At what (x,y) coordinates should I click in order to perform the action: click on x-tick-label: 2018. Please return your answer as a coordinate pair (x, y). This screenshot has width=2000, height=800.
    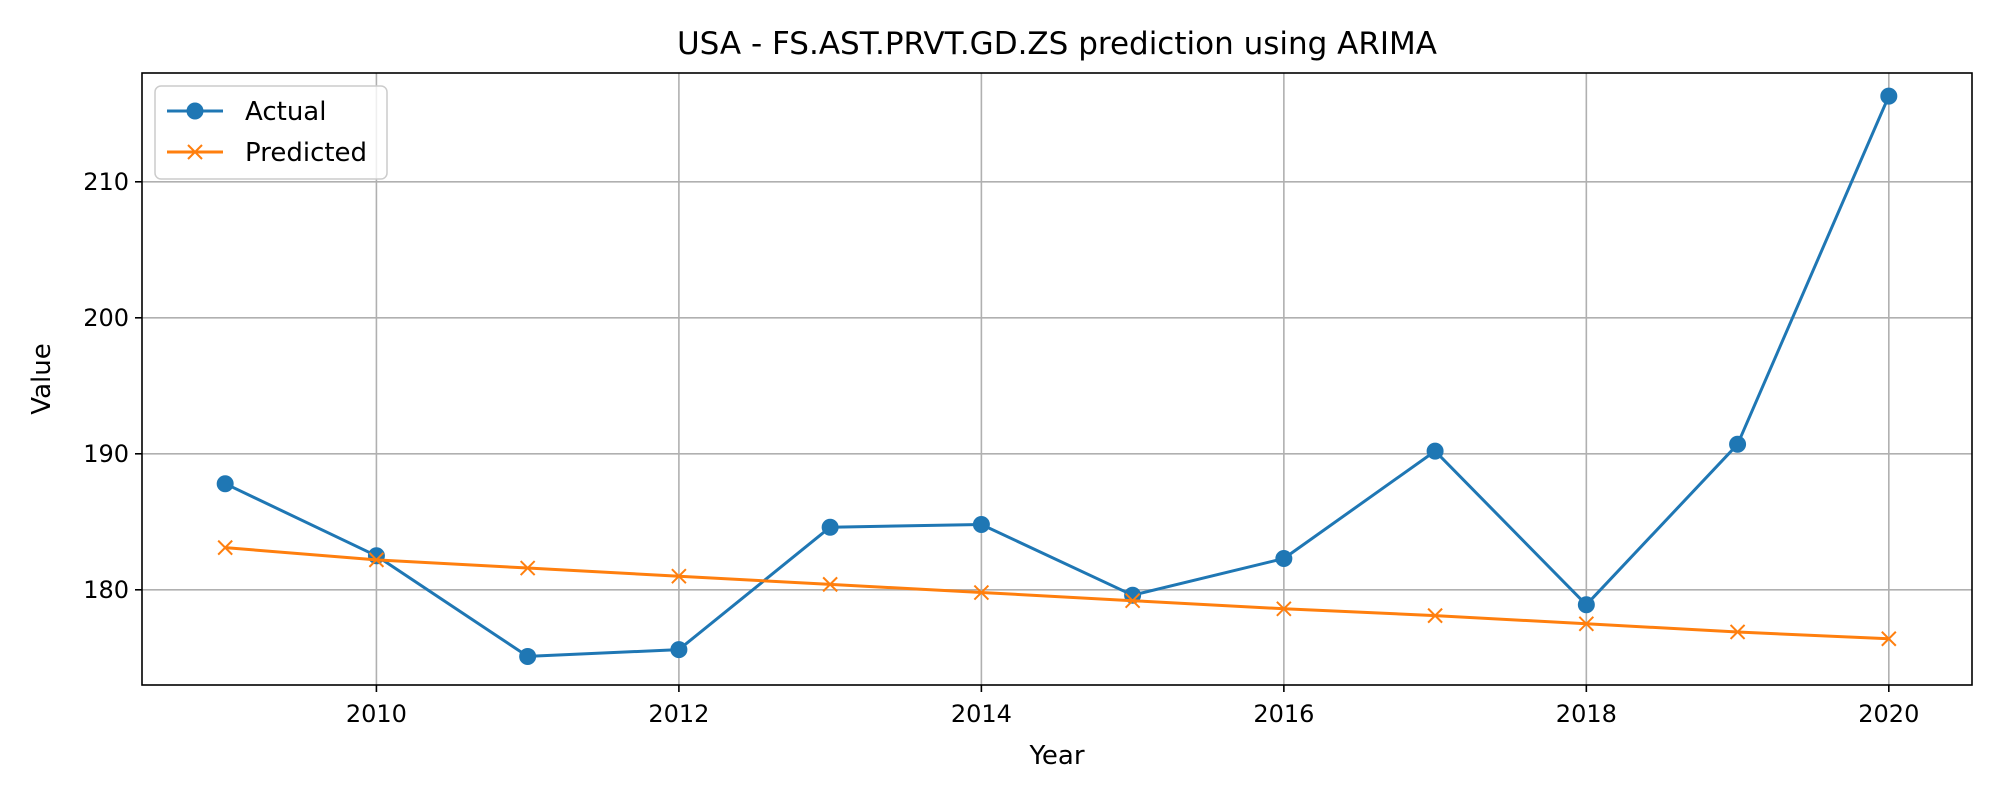
    Looking at the image, I should click on (1586, 714).